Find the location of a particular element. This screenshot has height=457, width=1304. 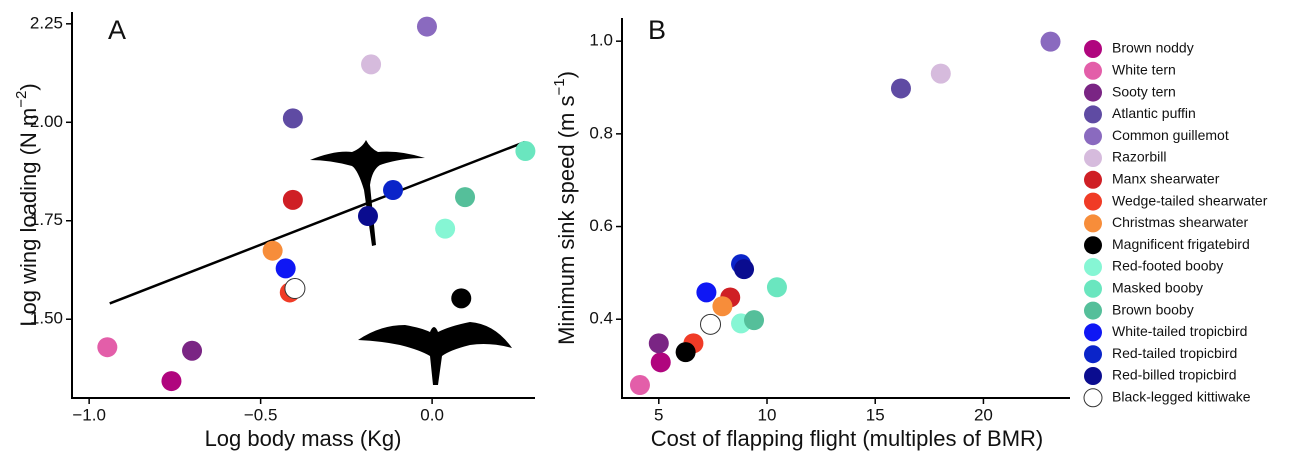

panel-label: A is located at coordinates (117, 30).